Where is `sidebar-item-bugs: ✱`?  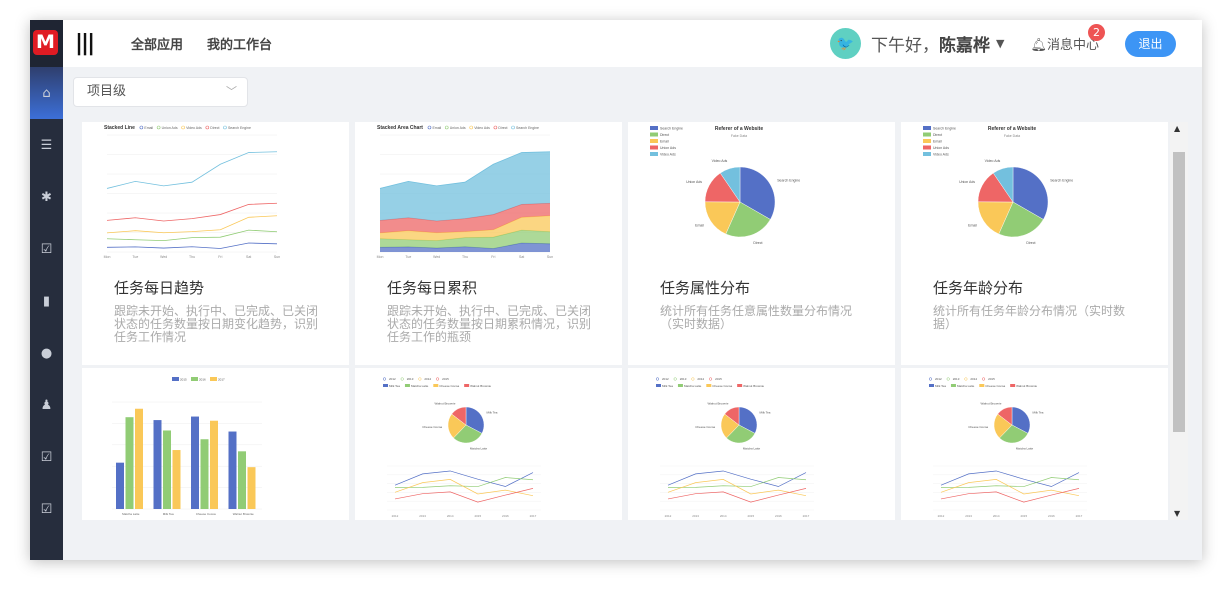
sidebar-item-bugs: ✱ is located at coordinates (46, 197).